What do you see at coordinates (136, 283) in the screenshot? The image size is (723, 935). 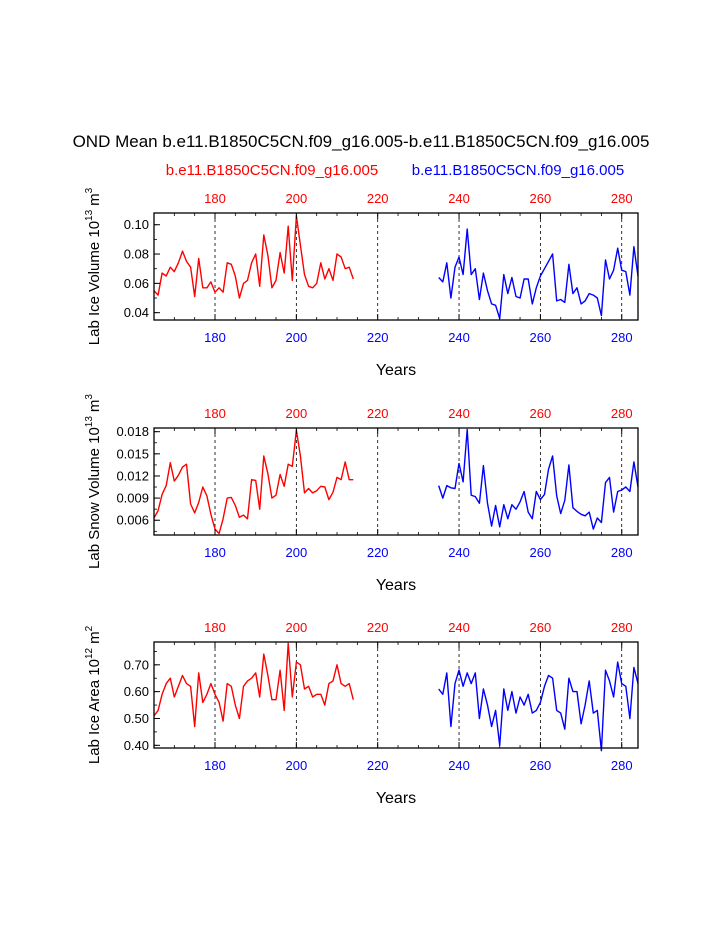 I see `y-tick-label: 0.06` at bounding box center [136, 283].